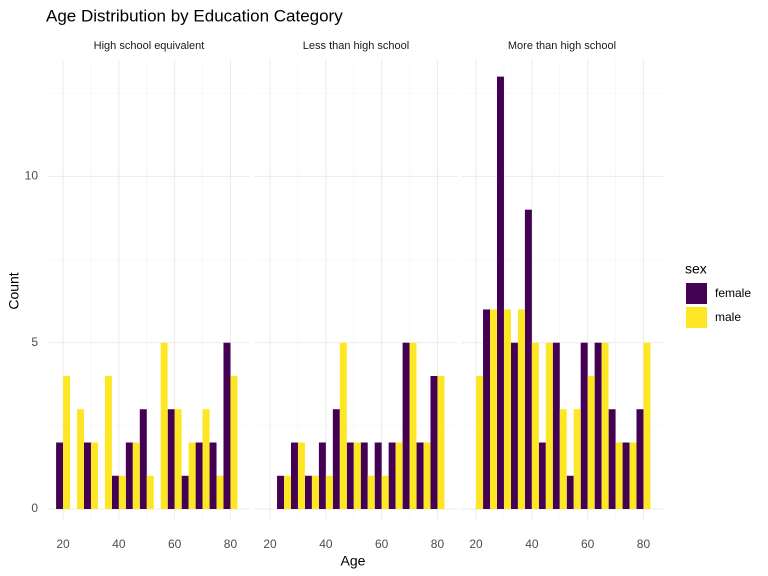 This screenshot has width=768, height=576. I want to click on legend-label: female, so click(733, 293).